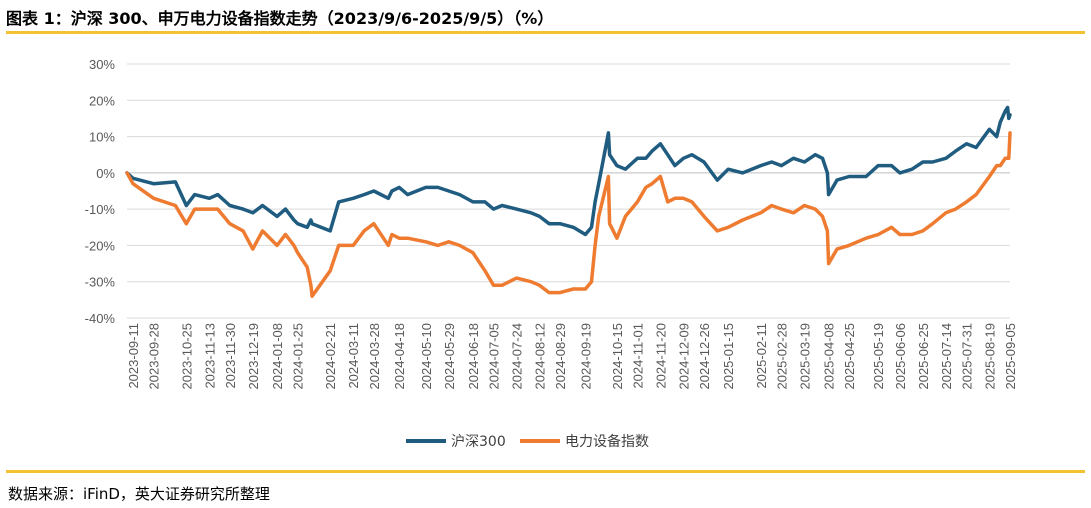  What do you see at coordinates (133, 356) in the screenshot?
I see `x-tick-label: 2023-09-11` at bounding box center [133, 356].